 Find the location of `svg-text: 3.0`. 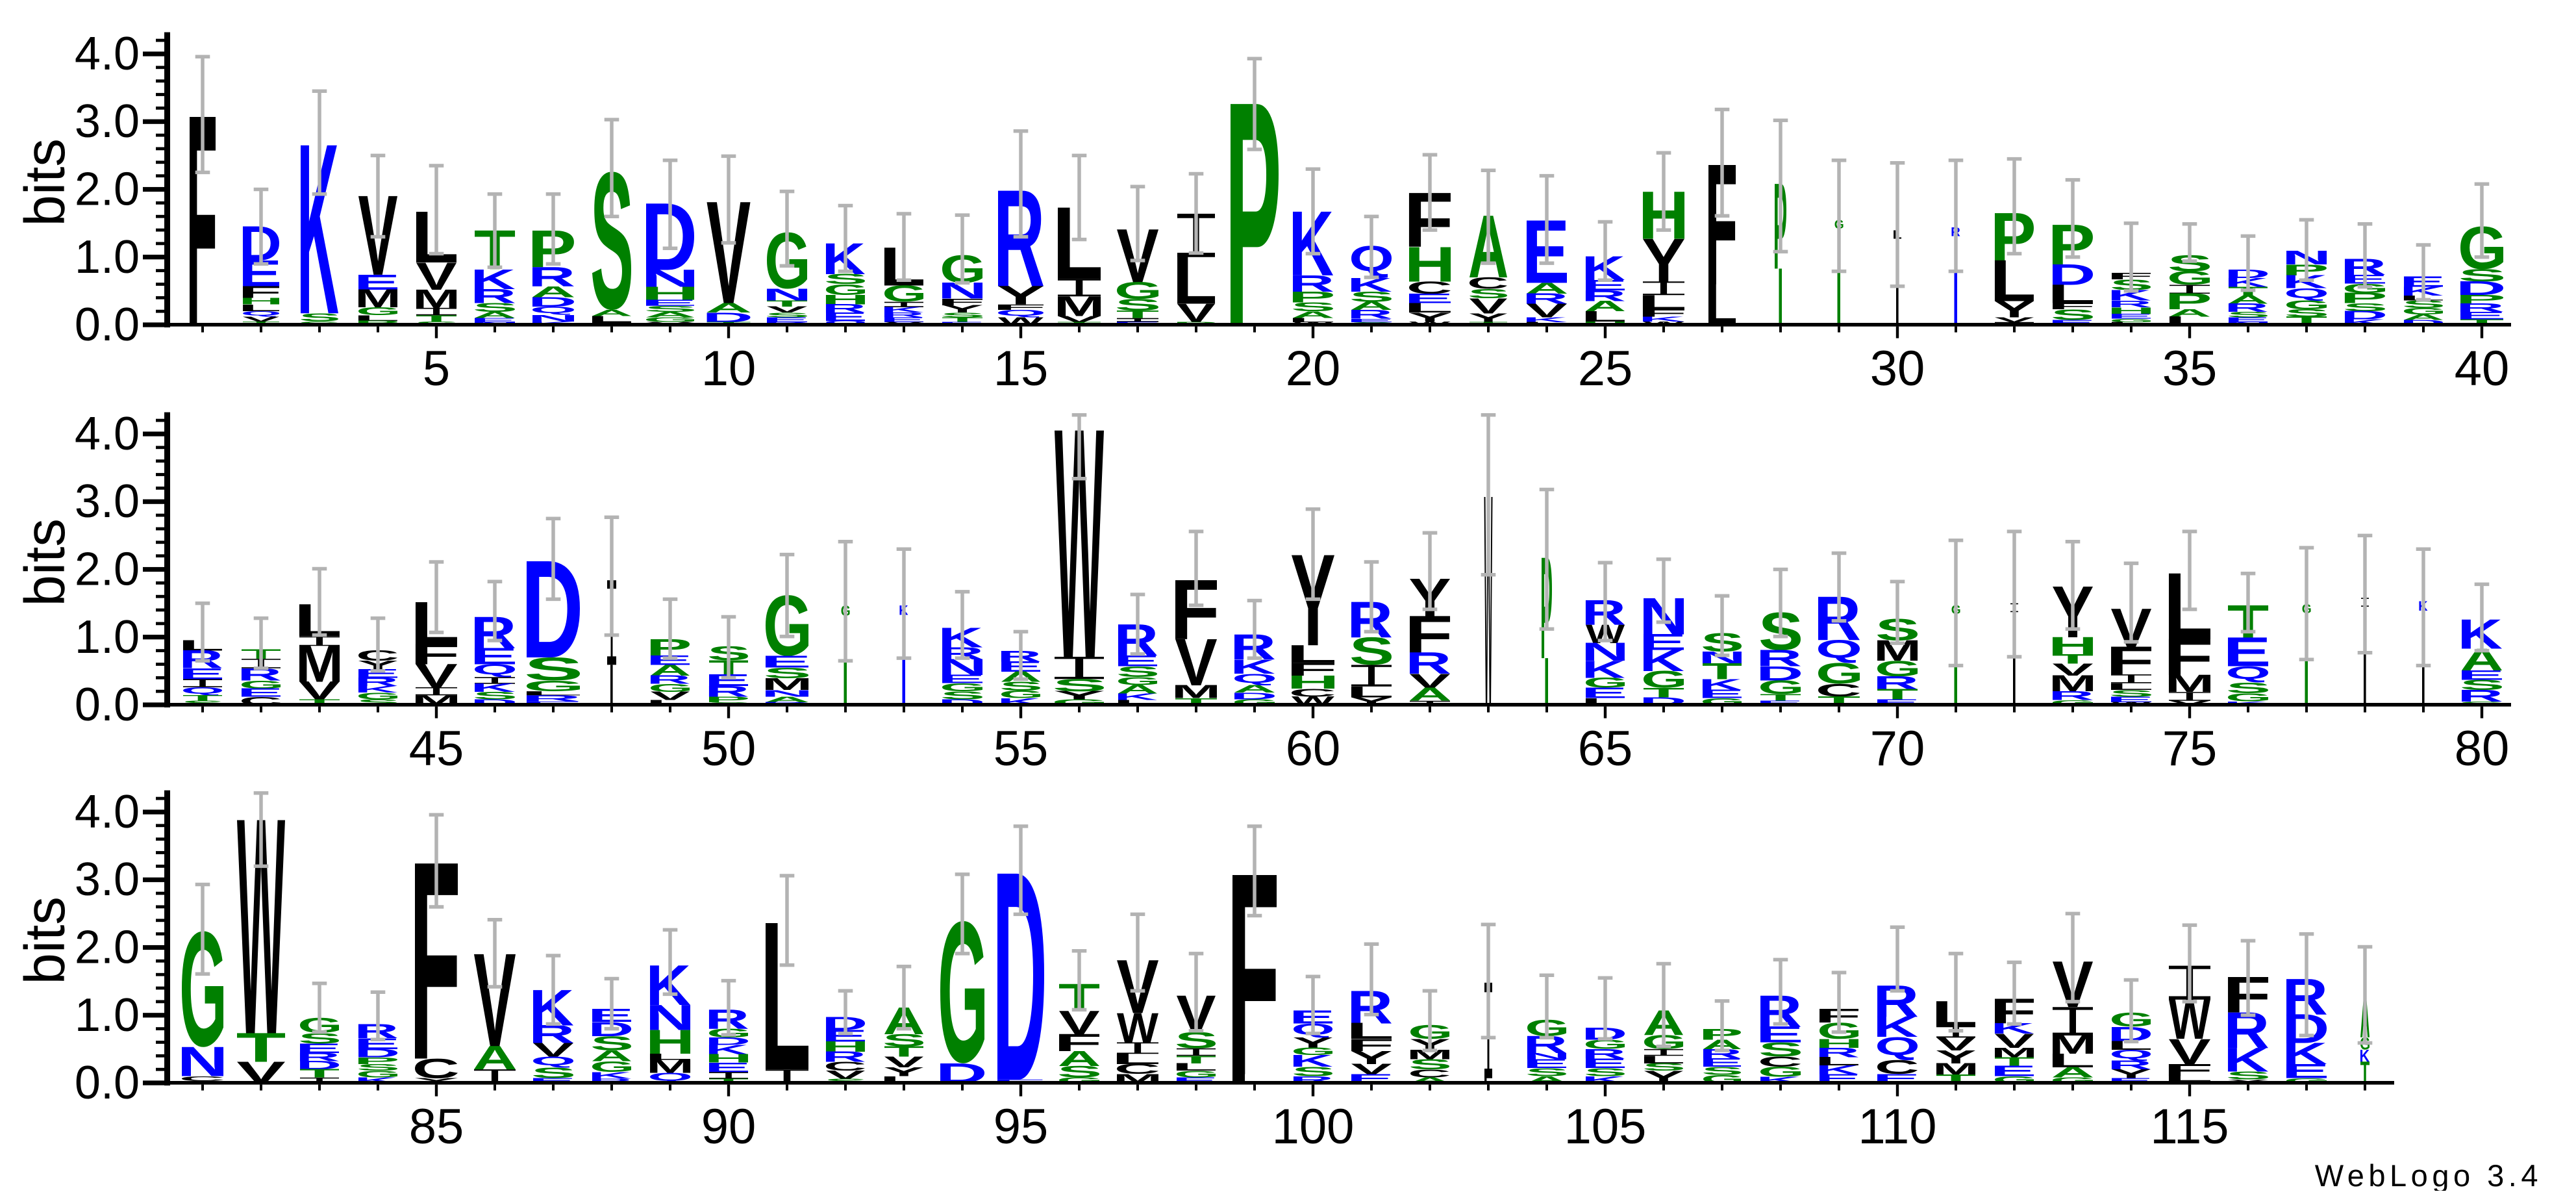

svg-text: 3.0 is located at coordinates (107, 880).